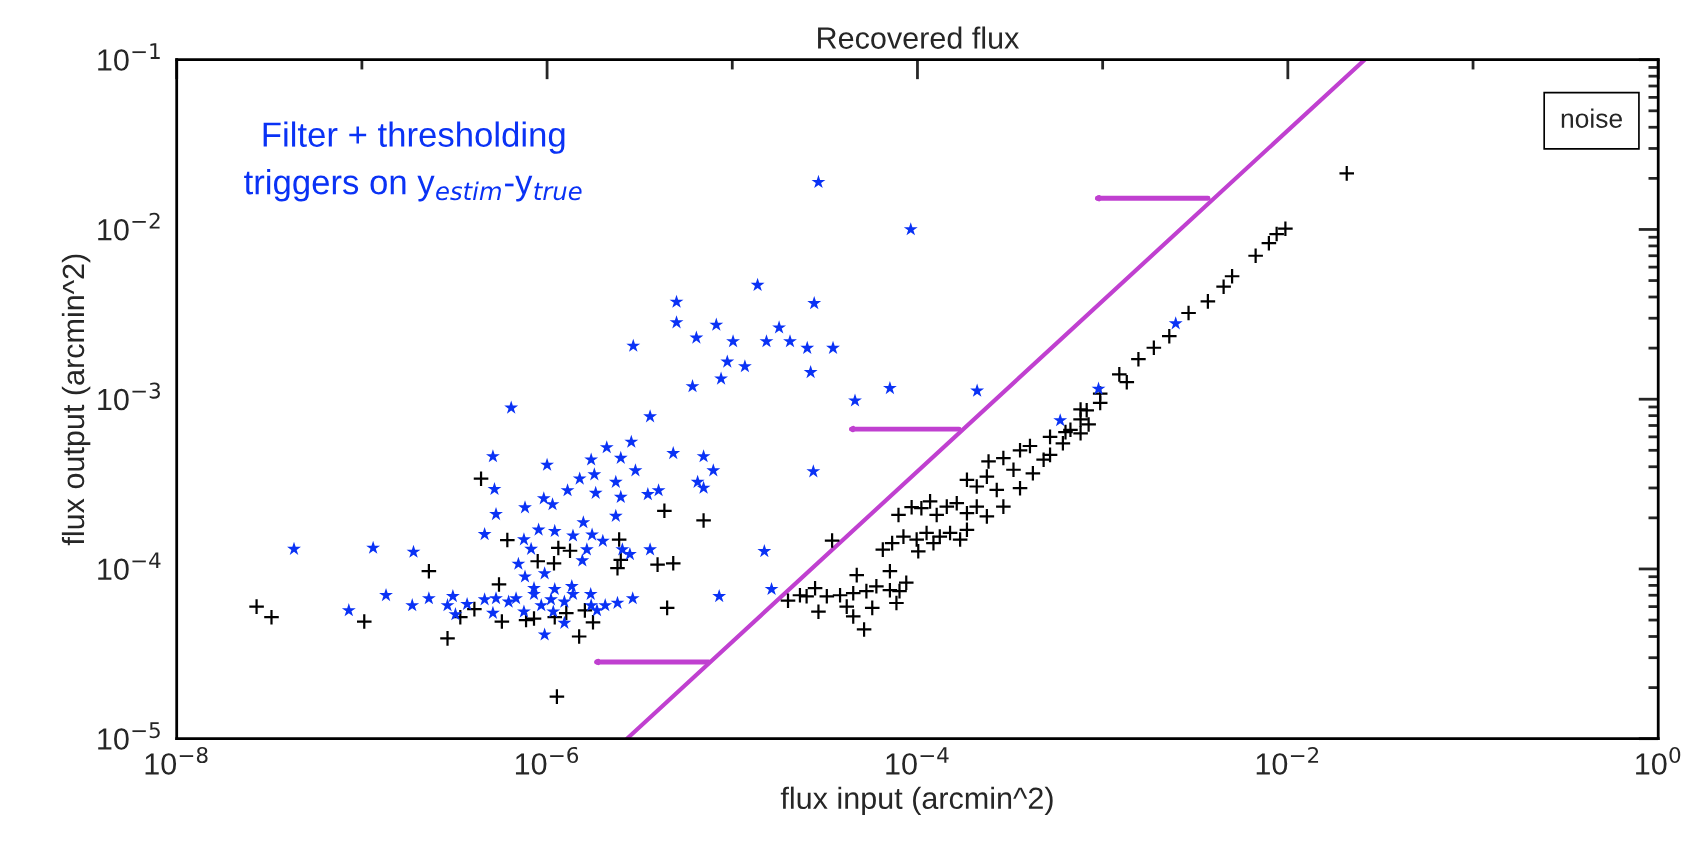 The image size is (1699, 853). What do you see at coordinates (129, 226) in the screenshot?
I see `y-tick-label: 10$^{−2}$` at bounding box center [129, 226].